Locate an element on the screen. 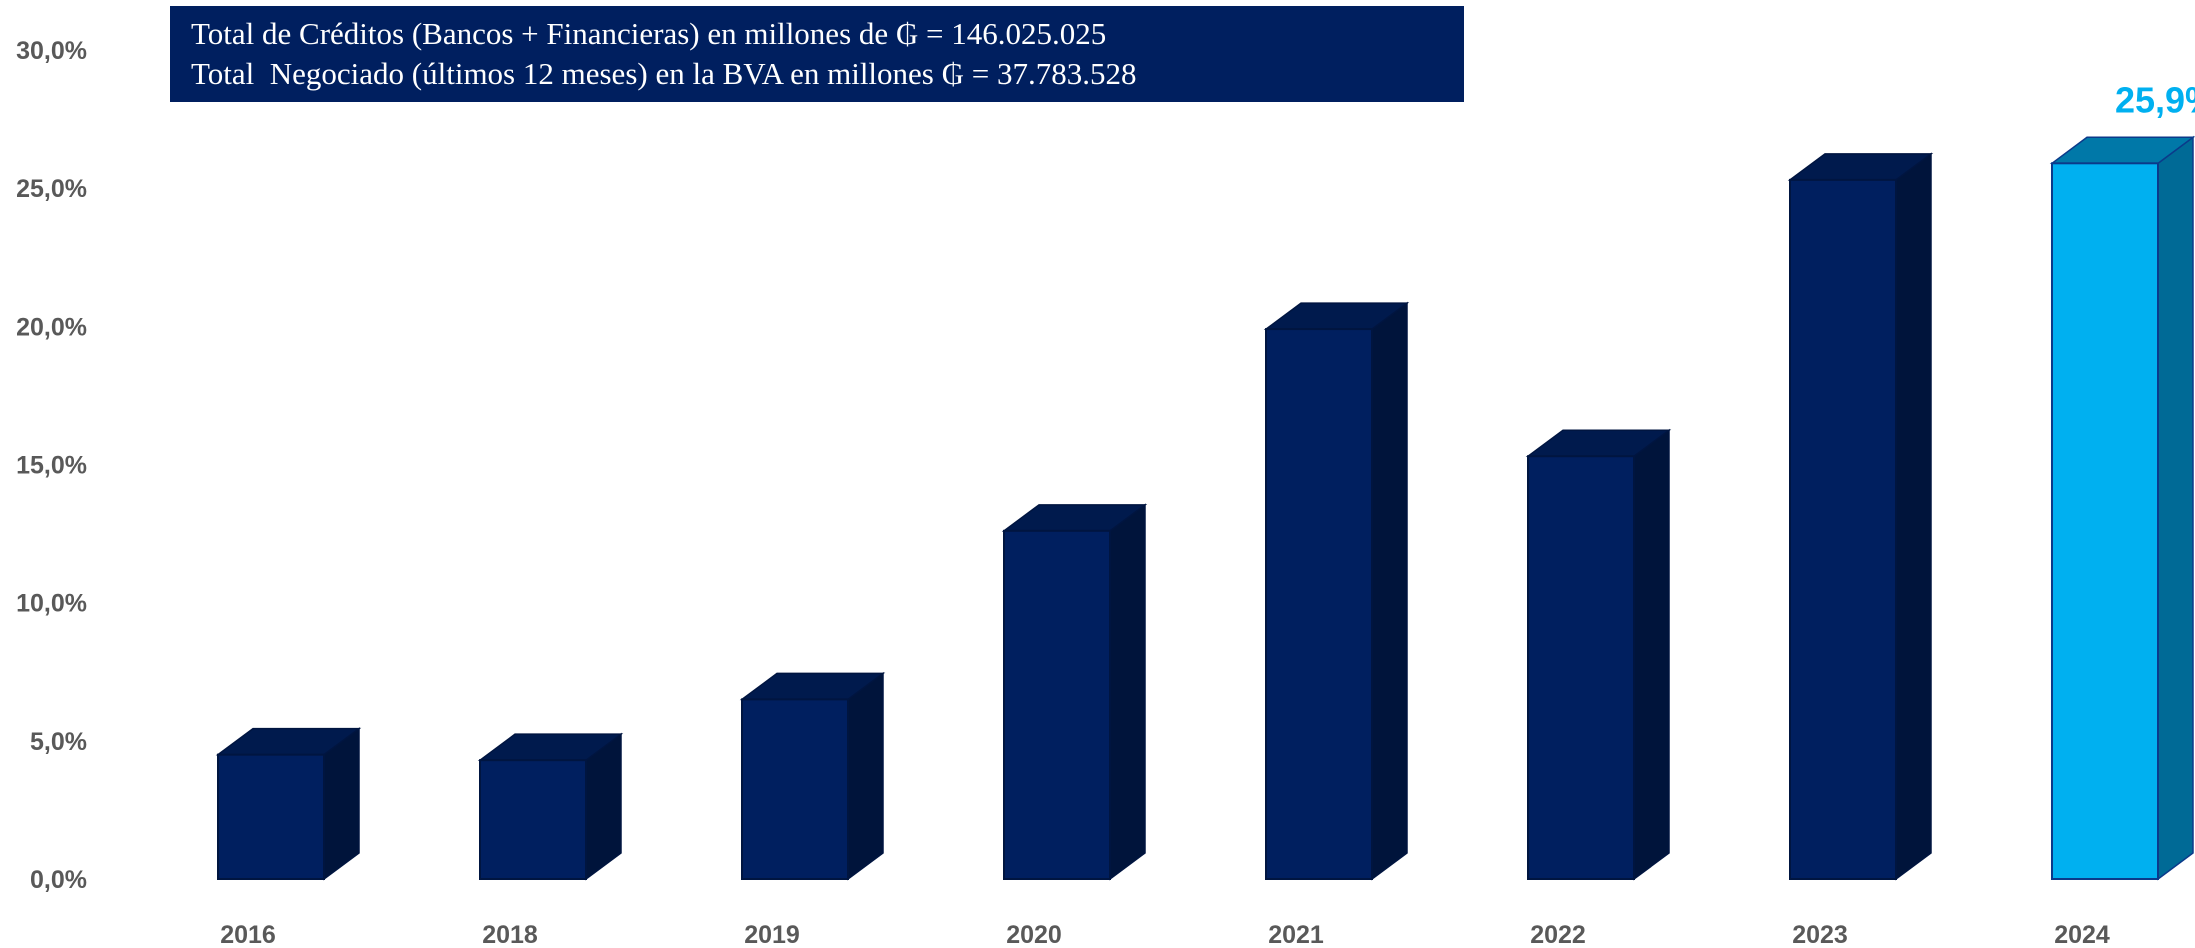  bar-2019 is located at coordinates (812, 776).